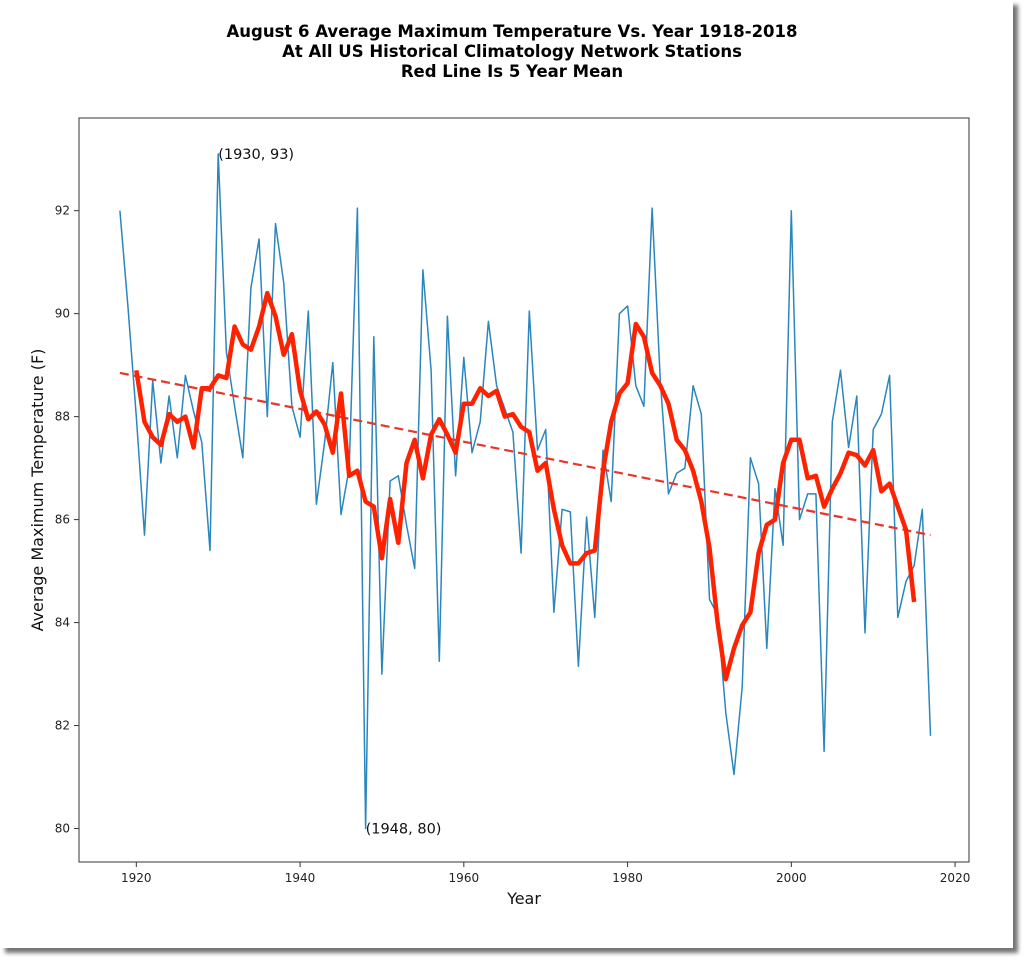 The width and height of the screenshot is (1024, 960). I want to click on y-tick-label: 82, so click(62, 726).